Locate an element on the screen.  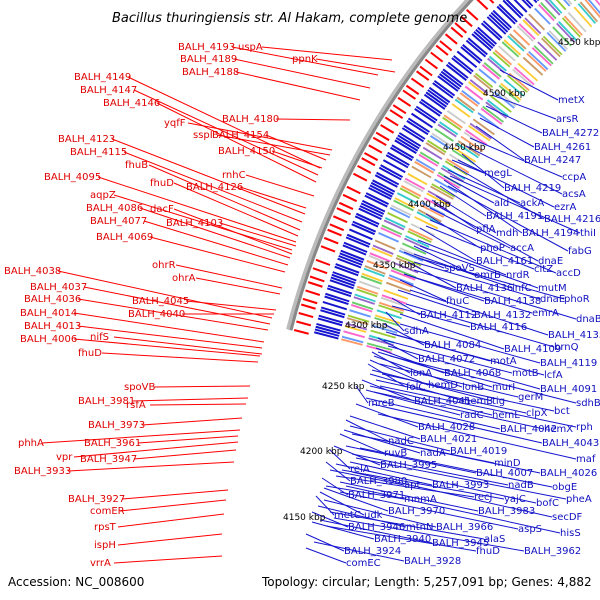
gene-label: BALH_4084 is located at coordinates (452, 345).